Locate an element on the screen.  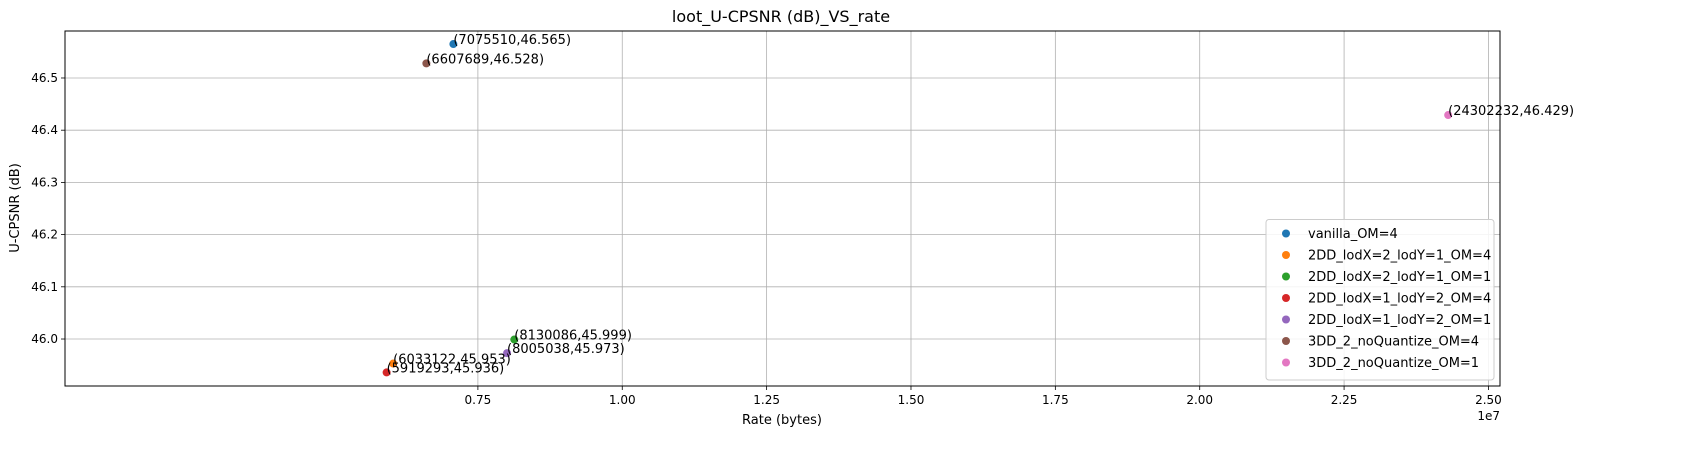
y-tick-label: 46.2 is located at coordinates (44, 235).